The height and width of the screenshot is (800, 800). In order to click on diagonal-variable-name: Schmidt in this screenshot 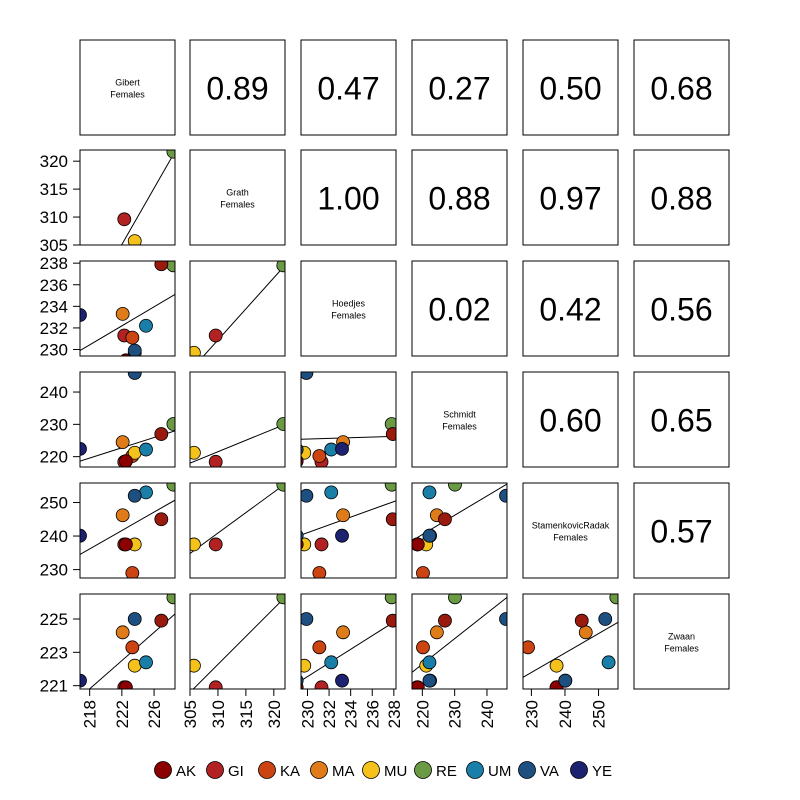, I will do `click(459, 415)`.